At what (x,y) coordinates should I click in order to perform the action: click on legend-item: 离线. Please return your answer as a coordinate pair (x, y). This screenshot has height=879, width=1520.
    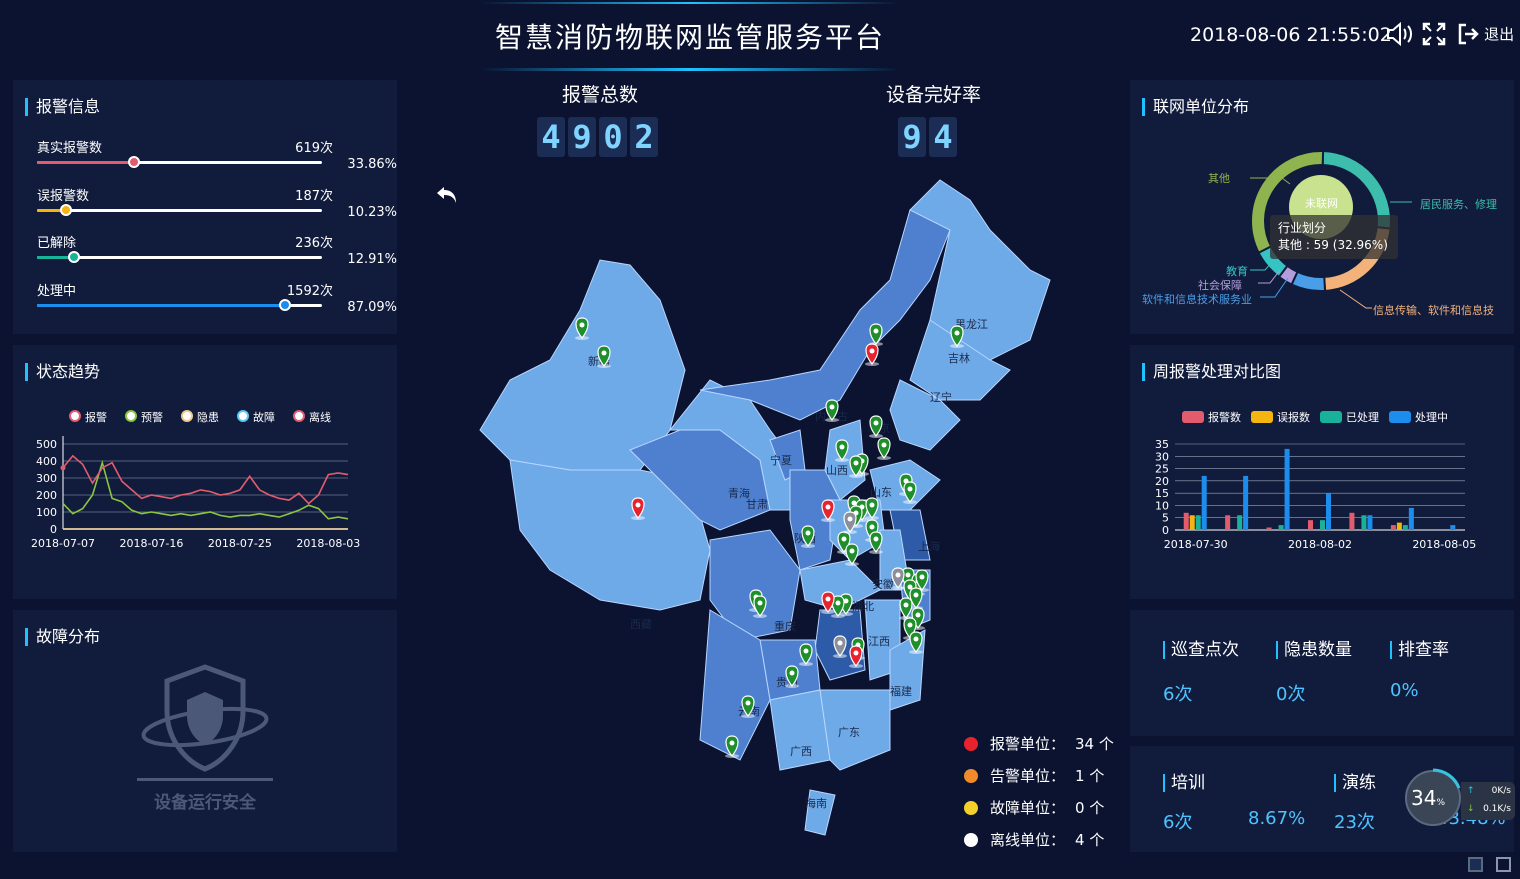
    Looking at the image, I should click on (308, 417).